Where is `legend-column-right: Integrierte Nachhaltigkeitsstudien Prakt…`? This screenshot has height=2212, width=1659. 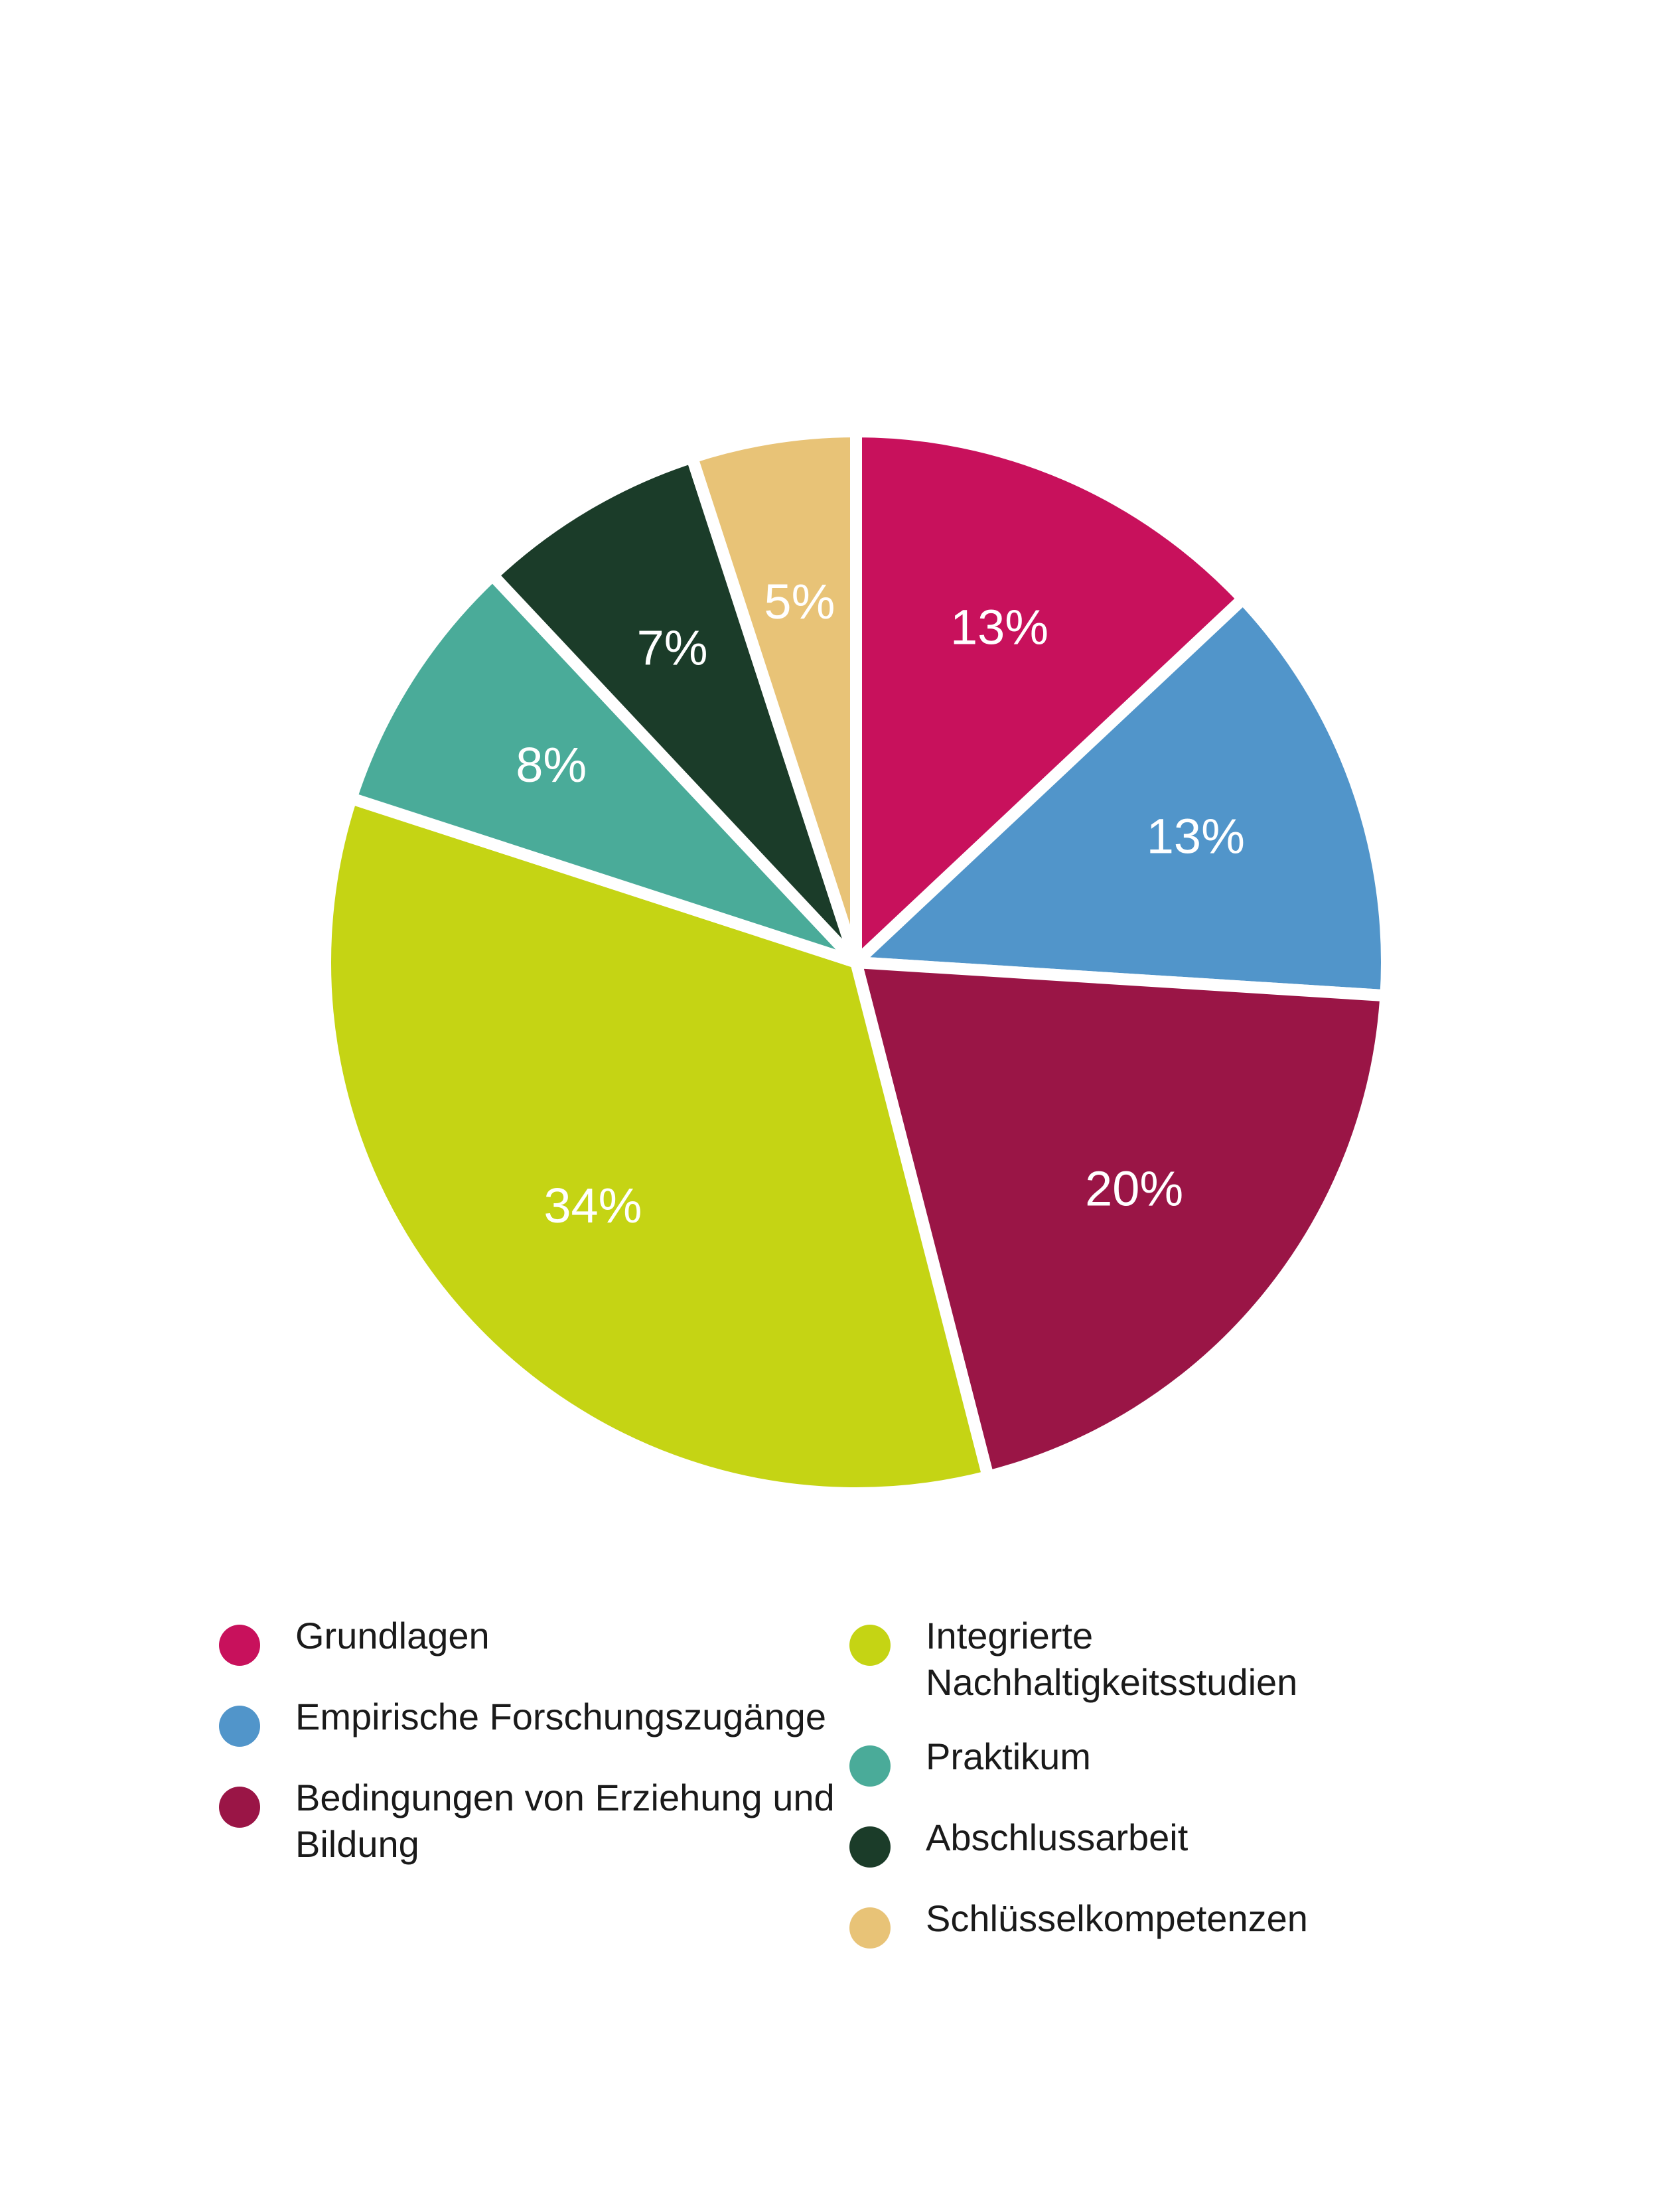
legend-column-right: Integrierte Nachhaltigkeitsstudien Prakt… is located at coordinates (1164, 1795).